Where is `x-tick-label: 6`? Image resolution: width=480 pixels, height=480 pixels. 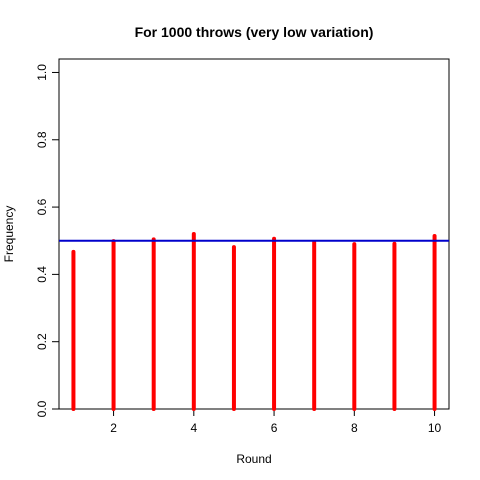 x-tick-label: 6 is located at coordinates (274, 428).